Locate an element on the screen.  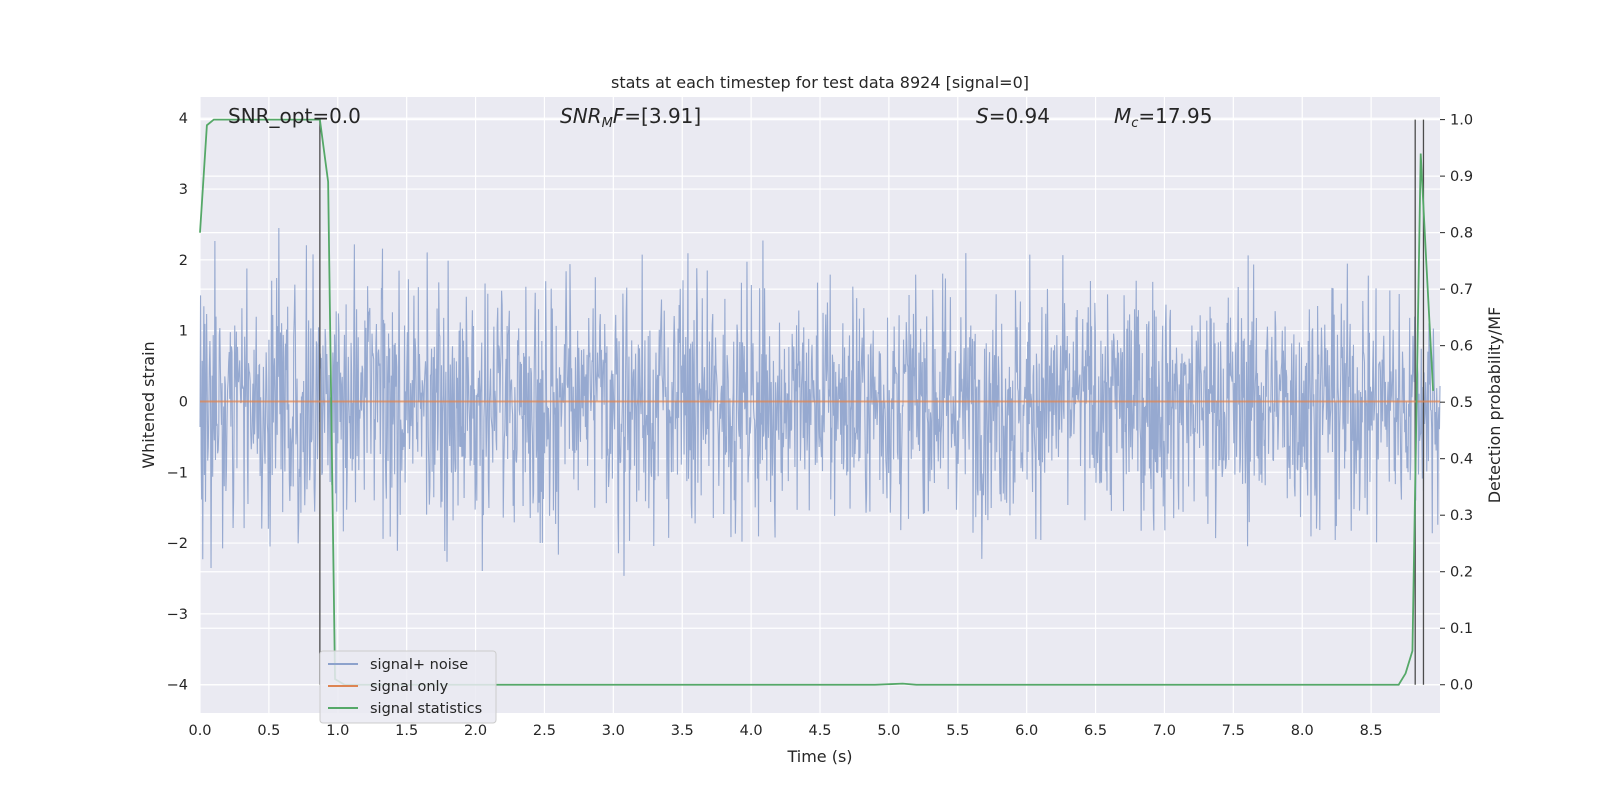
annotation-s-value: S=0.94 is located at coordinates (1013, 116).